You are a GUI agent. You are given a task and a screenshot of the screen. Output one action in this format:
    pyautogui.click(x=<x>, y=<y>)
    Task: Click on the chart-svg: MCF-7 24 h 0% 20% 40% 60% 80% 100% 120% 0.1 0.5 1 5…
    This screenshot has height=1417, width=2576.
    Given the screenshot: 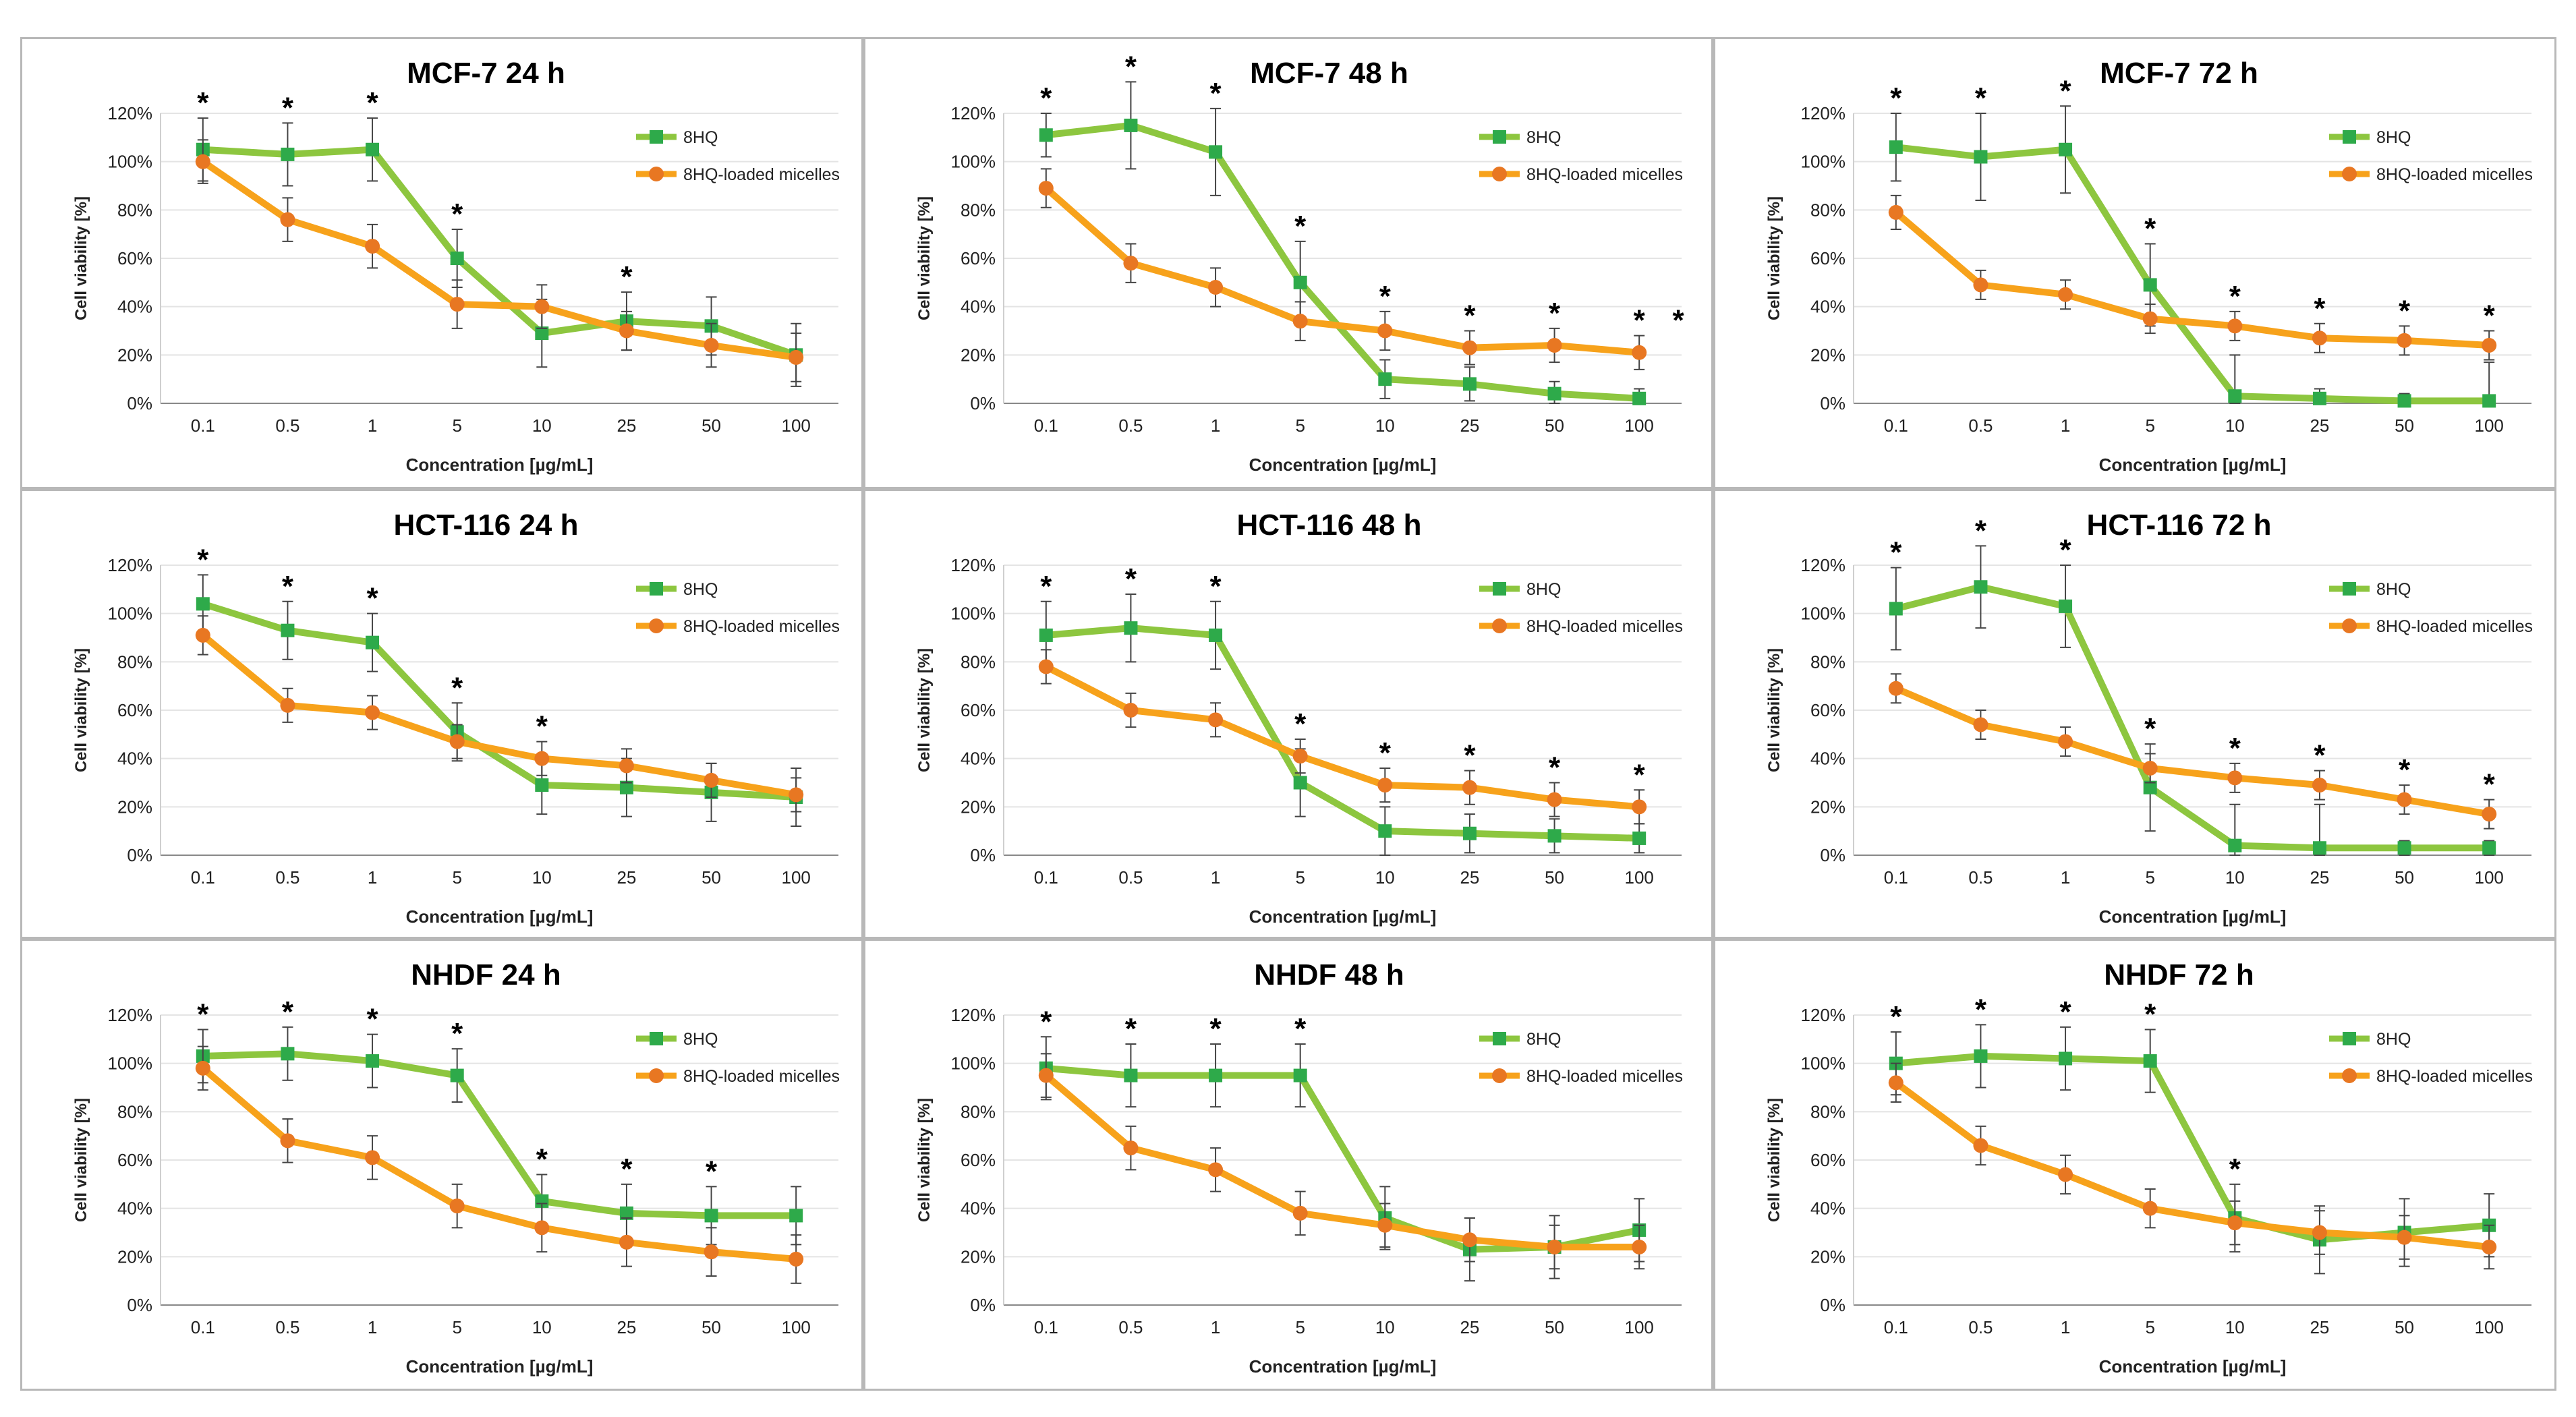 What is the action you would take?
    pyautogui.click(x=456, y=266)
    